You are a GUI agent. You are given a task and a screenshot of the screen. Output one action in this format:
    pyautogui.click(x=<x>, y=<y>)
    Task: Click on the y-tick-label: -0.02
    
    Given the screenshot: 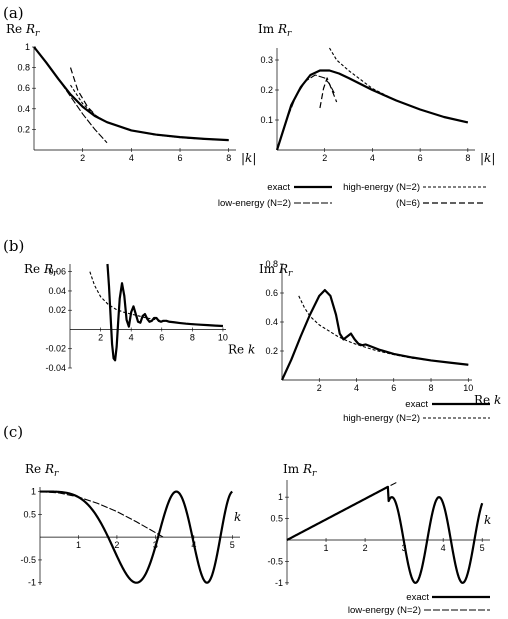 What is the action you would take?
    pyautogui.click(x=55, y=349)
    